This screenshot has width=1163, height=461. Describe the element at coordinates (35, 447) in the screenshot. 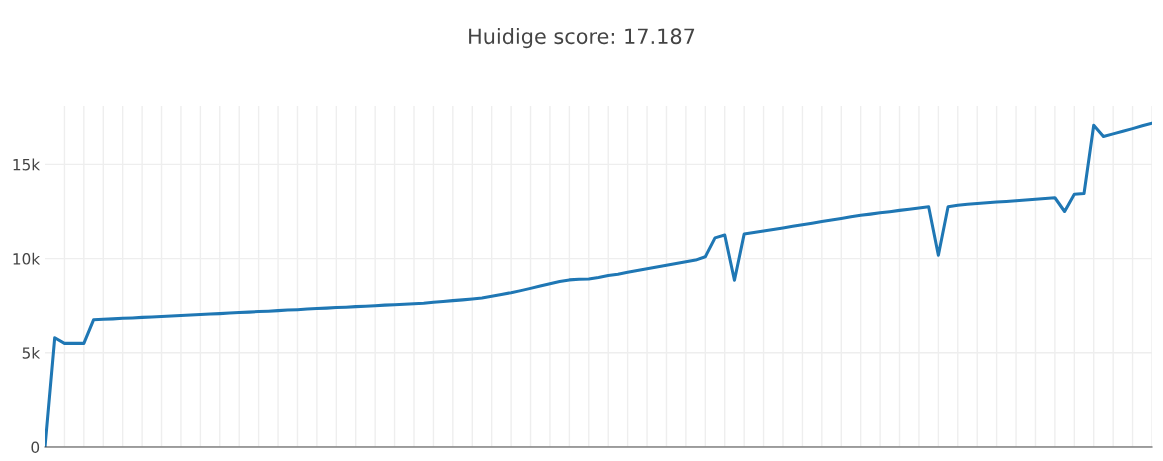

I see `y-tick-label: 0` at that location.